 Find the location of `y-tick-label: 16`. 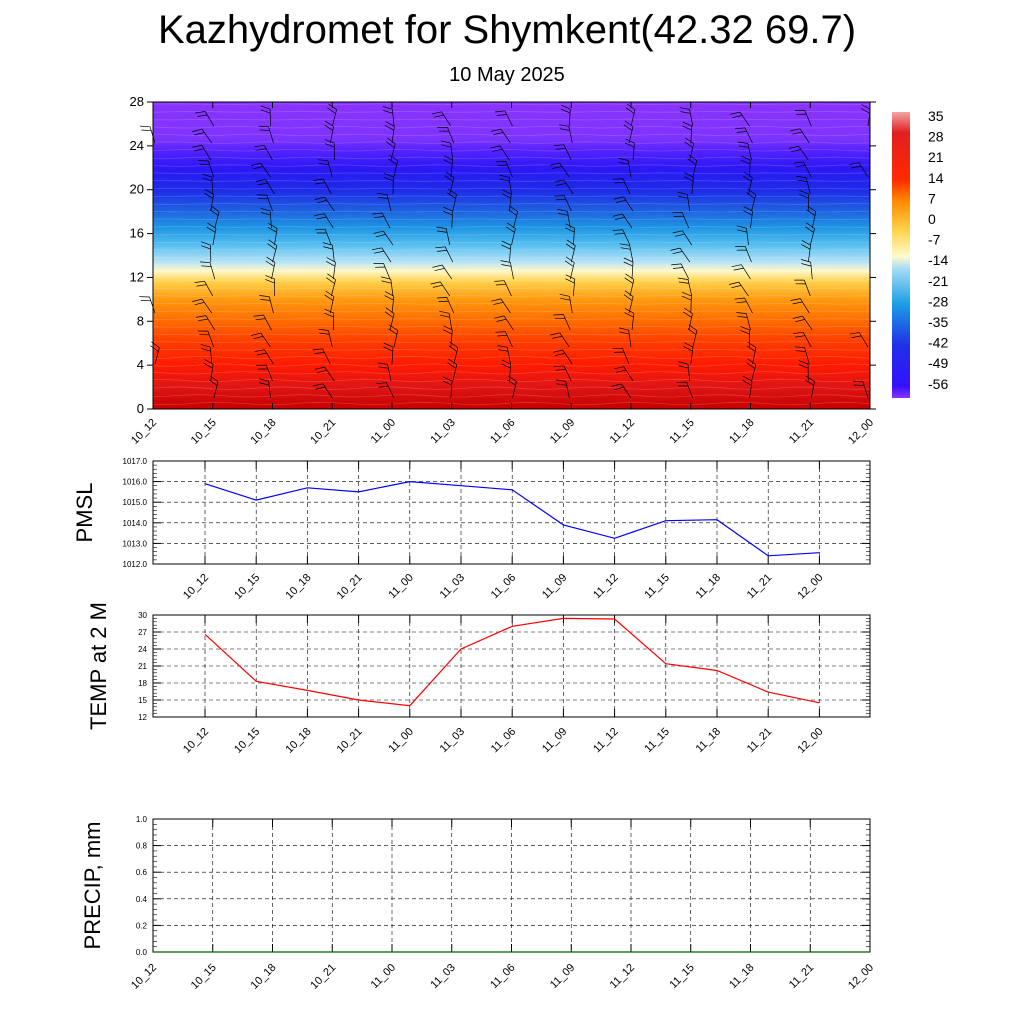

y-tick-label: 16 is located at coordinates (137, 233).